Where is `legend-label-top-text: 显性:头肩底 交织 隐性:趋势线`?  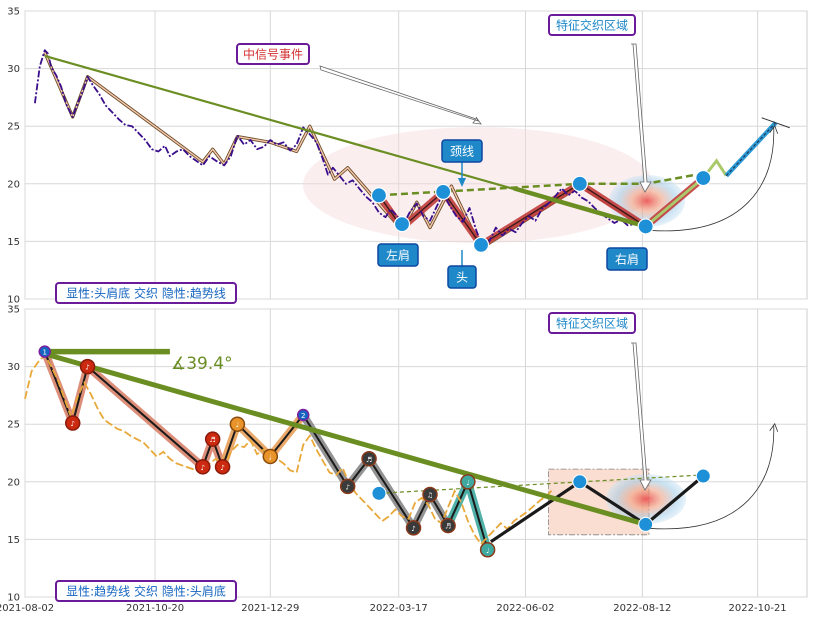
legend-label-top-text: 显性:头肩底 交织 隐性:趋势线 is located at coordinates (146, 292).